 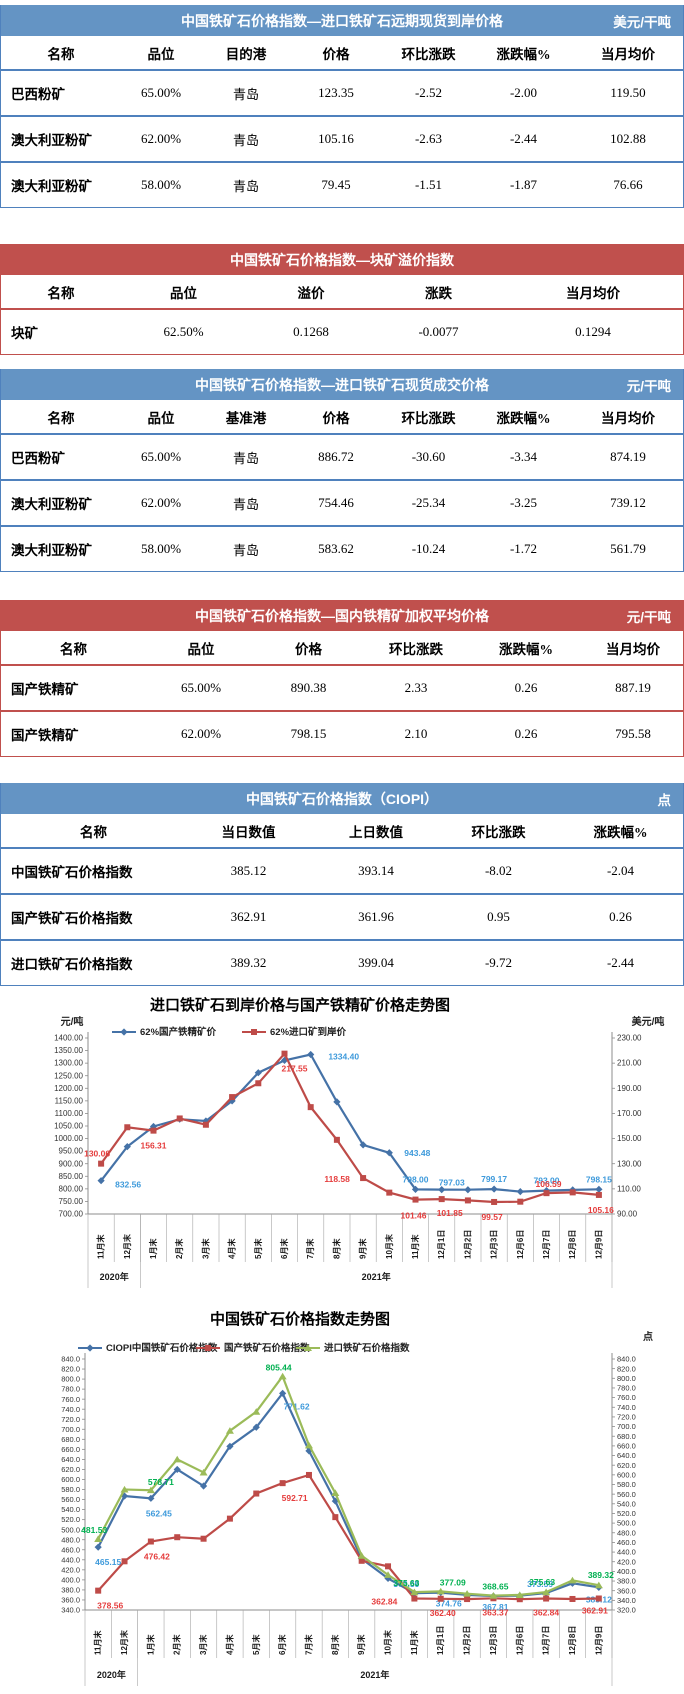 I want to click on y-axis-tick-label: 1150.00, so click(x=69, y=1100).